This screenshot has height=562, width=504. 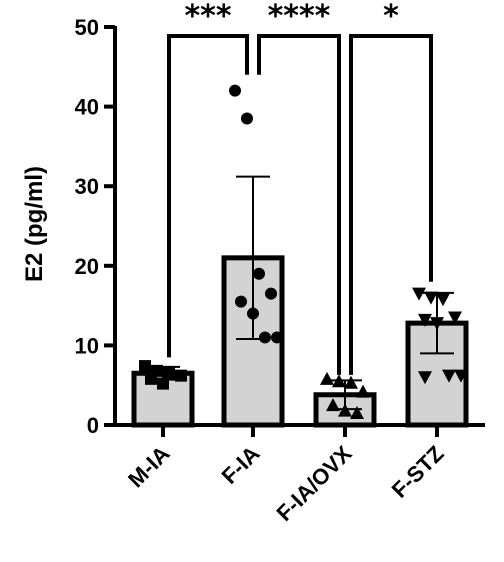 What do you see at coordinates (313, 483) in the screenshot?
I see `x-tick-label: F-IA/OVX` at bounding box center [313, 483].